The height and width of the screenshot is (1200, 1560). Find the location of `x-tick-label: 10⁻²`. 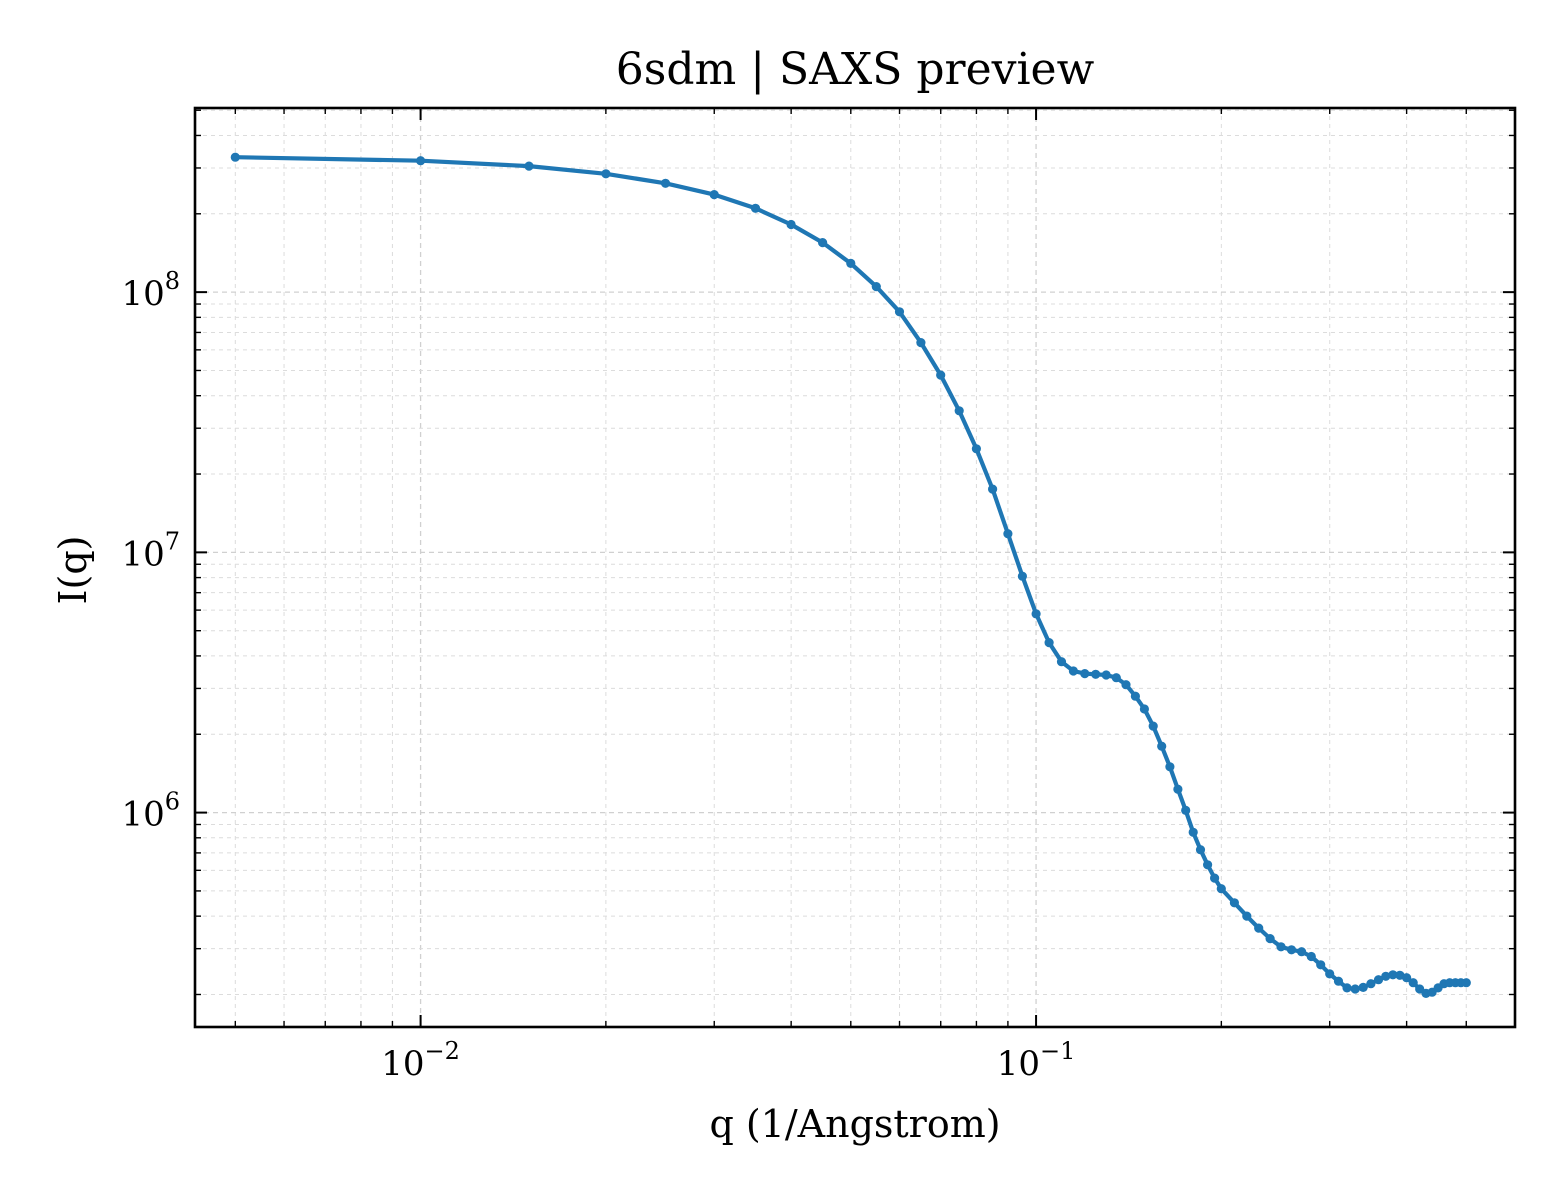

x-tick-label: 10⁻² is located at coordinates (420, 1060).